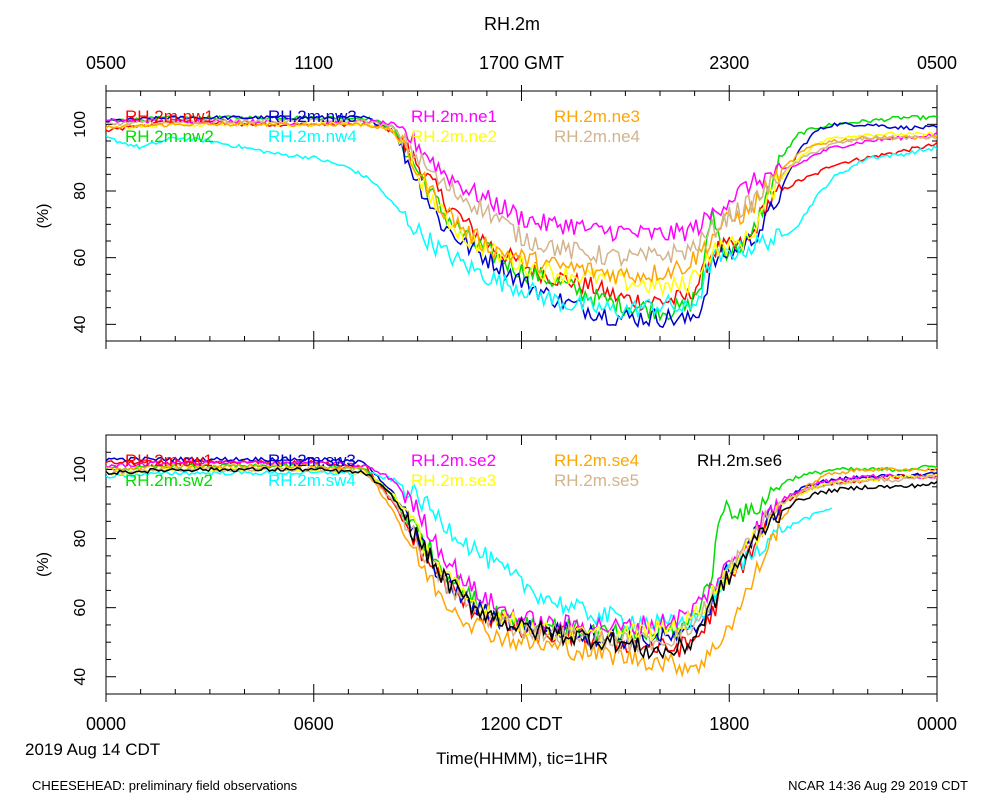  I want to click on legend-label: RH.2m.se2, so click(453, 460).